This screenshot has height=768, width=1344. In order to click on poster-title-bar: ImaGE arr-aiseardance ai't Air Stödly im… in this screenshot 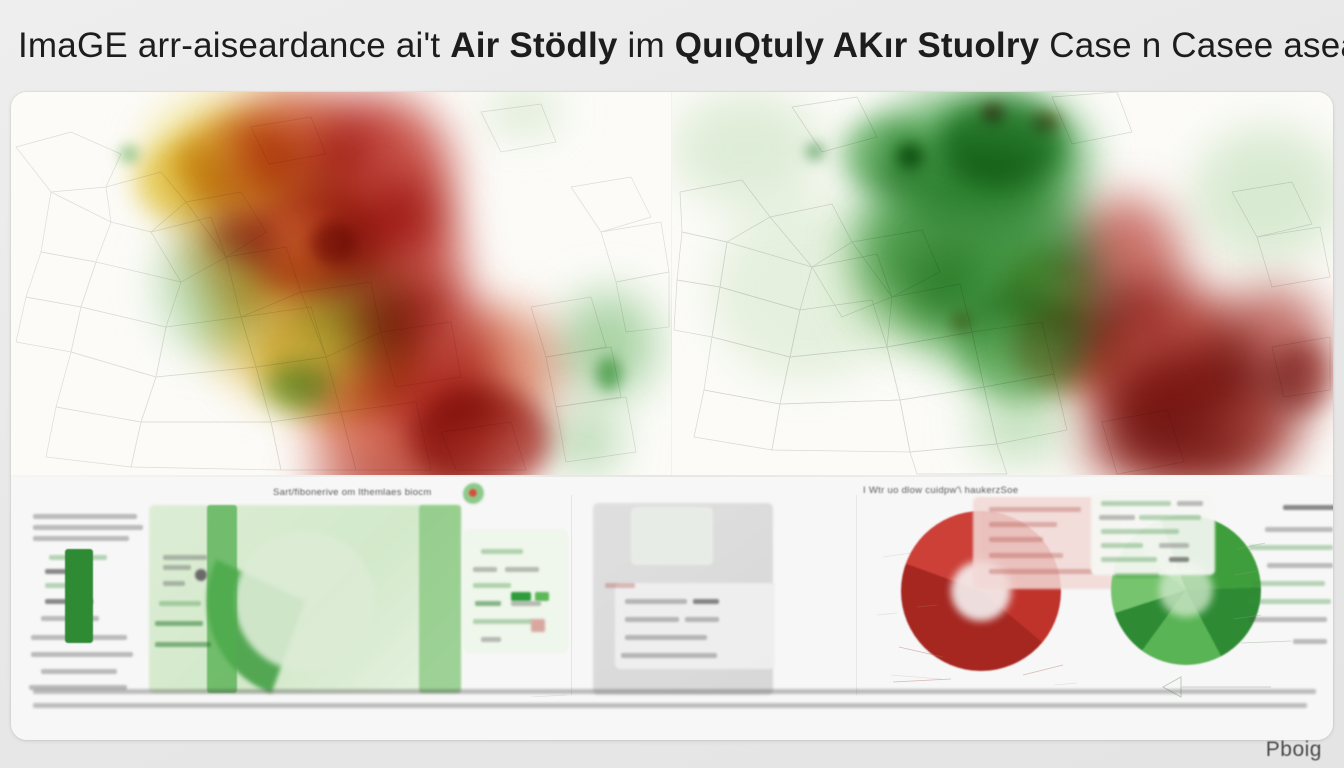, I will do `click(672, 46)`.